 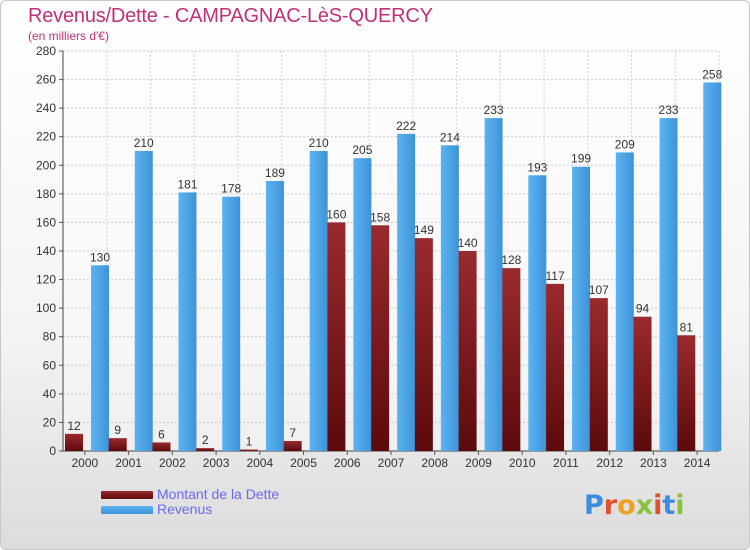 I want to click on data-label-dette: 94, so click(x=643, y=309).